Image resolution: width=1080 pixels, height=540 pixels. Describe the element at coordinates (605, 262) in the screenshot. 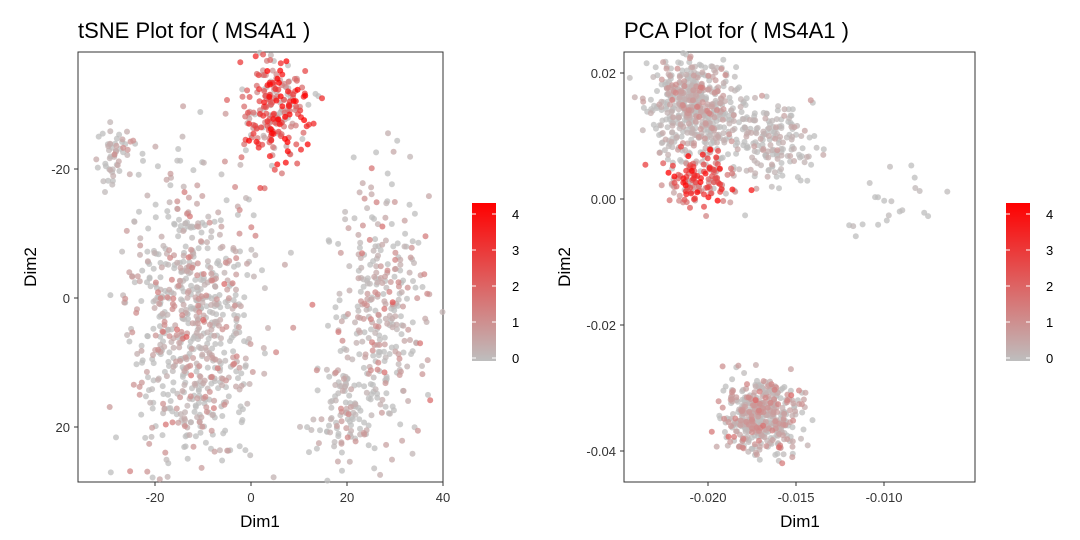

I see `pca-y-ticks: 0.02 0.00 -0.02 -0.04` at that location.